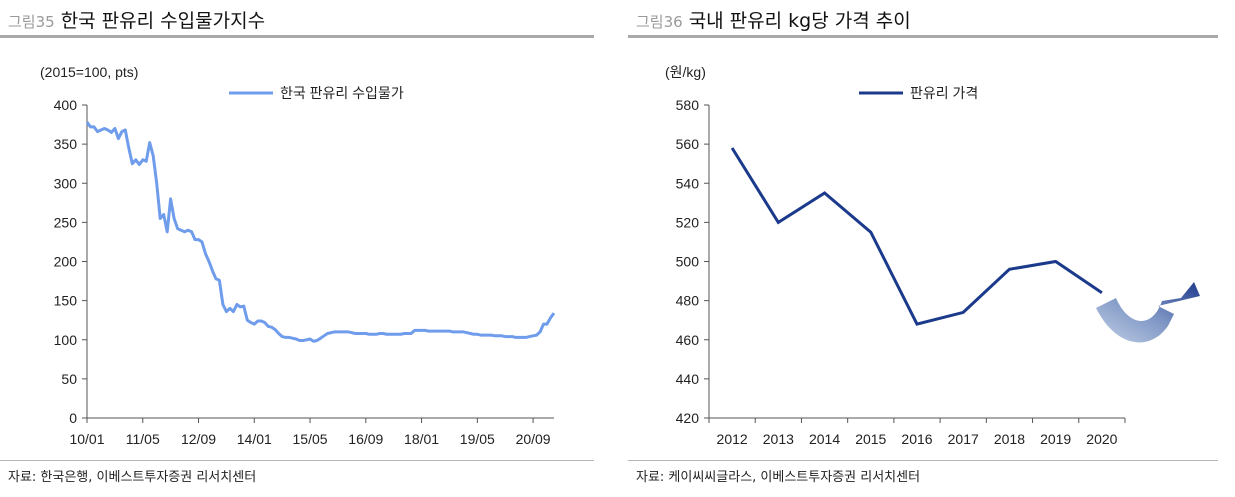 This screenshot has width=1235, height=497. Describe the element at coordinates (732, 439) in the screenshot. I see `x-tick-label: 2012` at that location.